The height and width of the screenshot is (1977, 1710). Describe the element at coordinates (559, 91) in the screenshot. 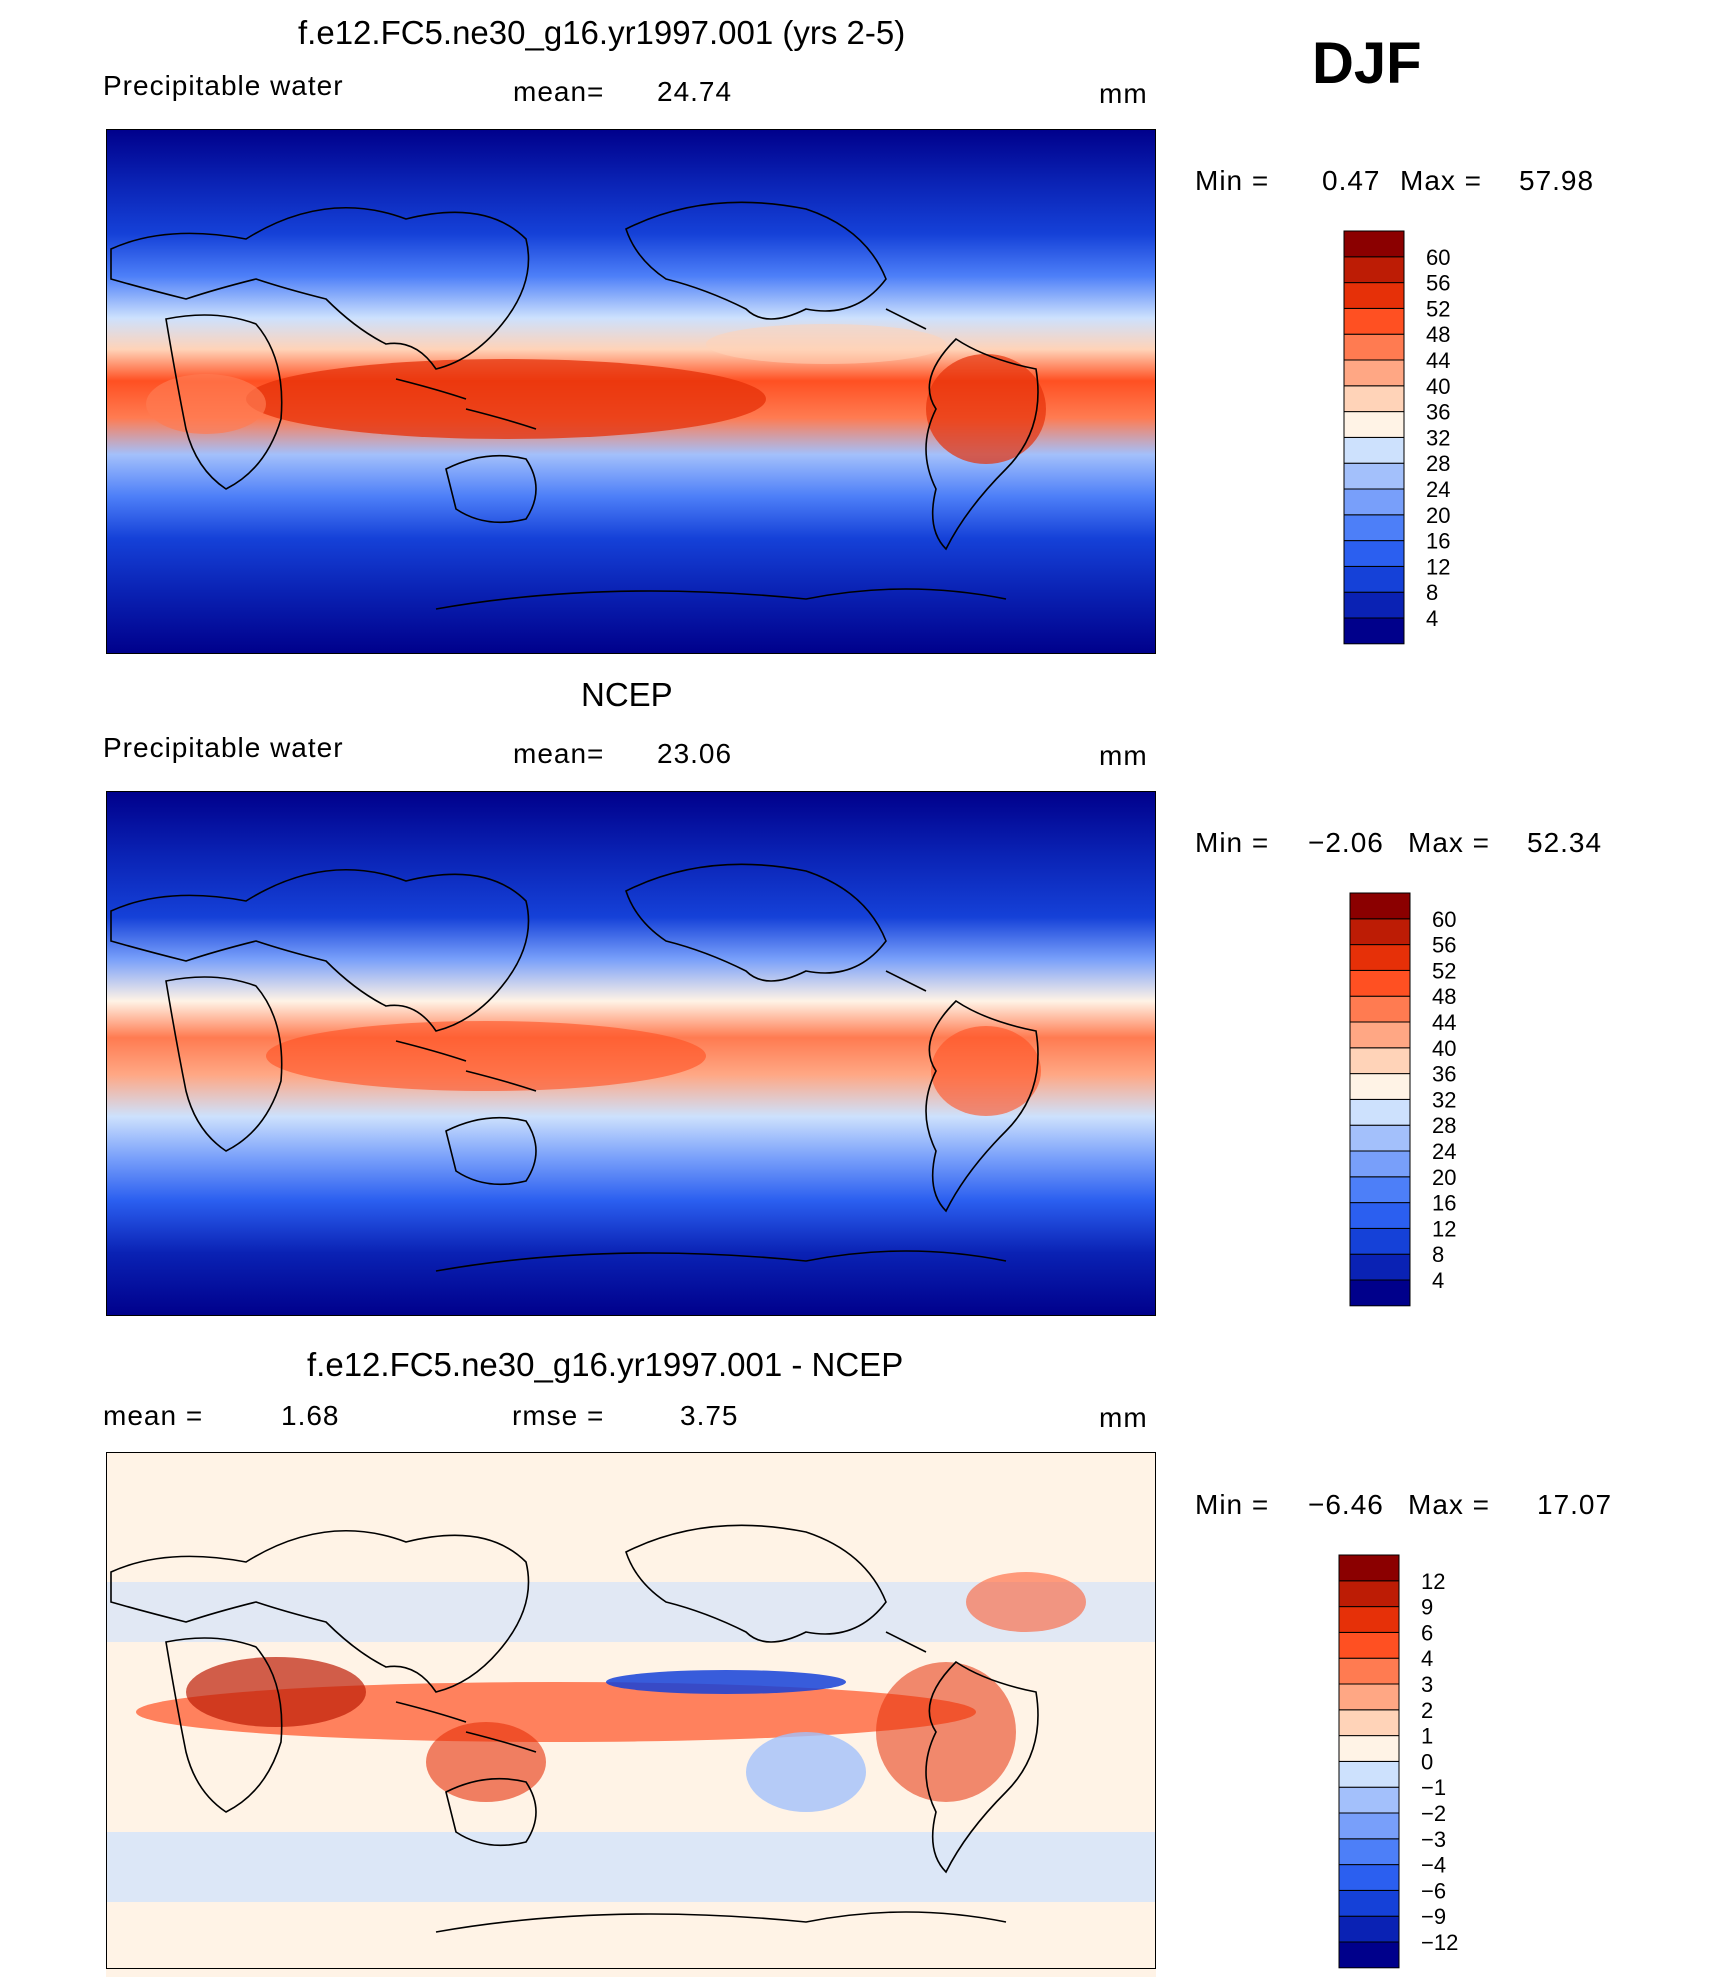

I see `panel-model-mean-label: mean=` at that location.